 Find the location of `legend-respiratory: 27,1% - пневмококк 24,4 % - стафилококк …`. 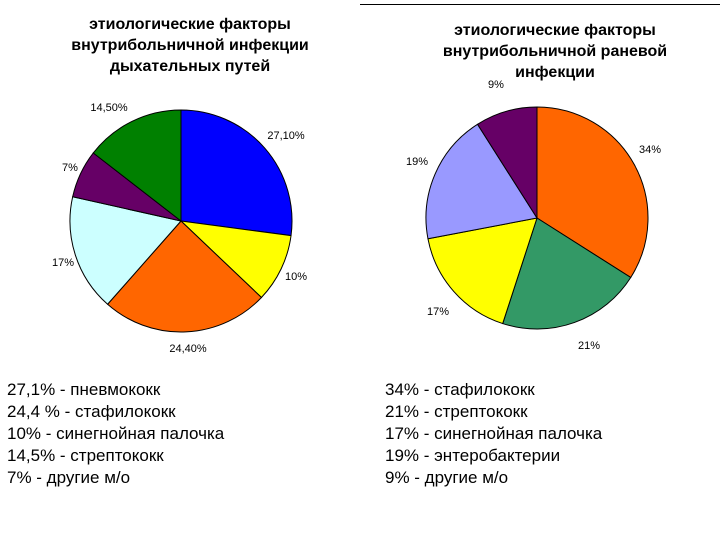

legend-respiratory: 27,1% - пневмококк 24,4 % - стафилококк … is located at coordinates (115, 434).